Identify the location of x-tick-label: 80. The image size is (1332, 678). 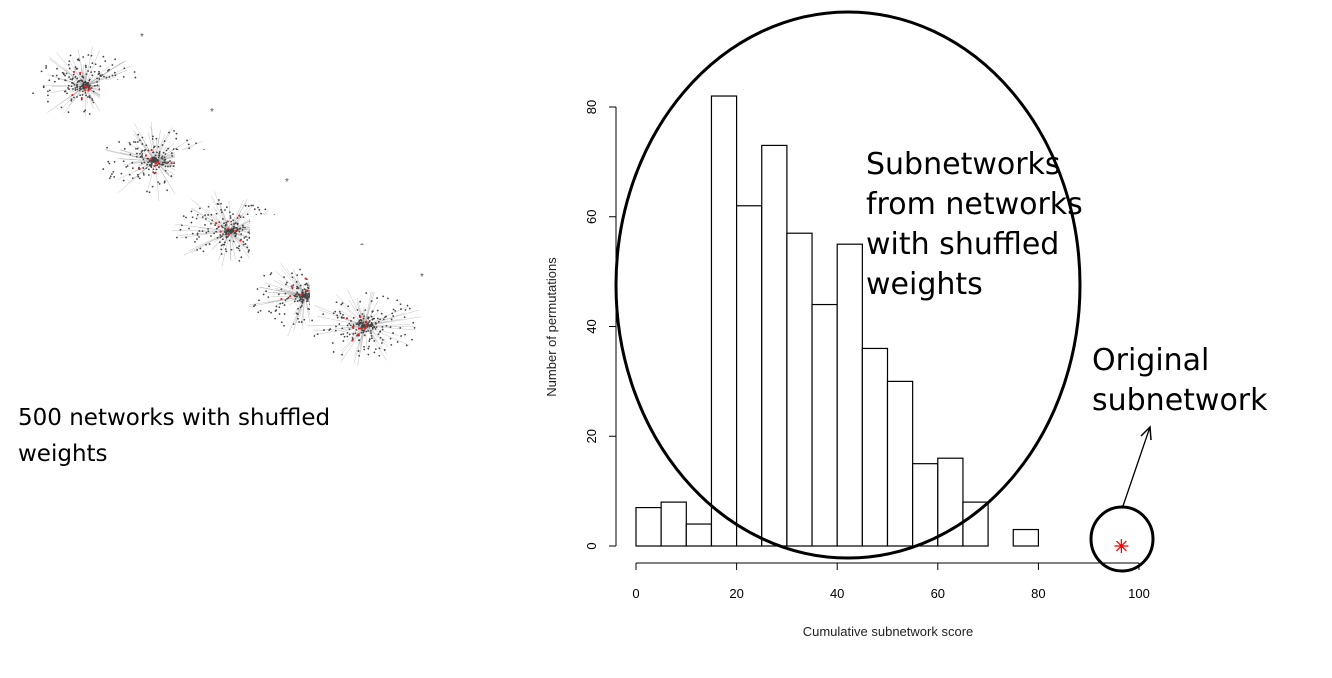
(1038, 593).